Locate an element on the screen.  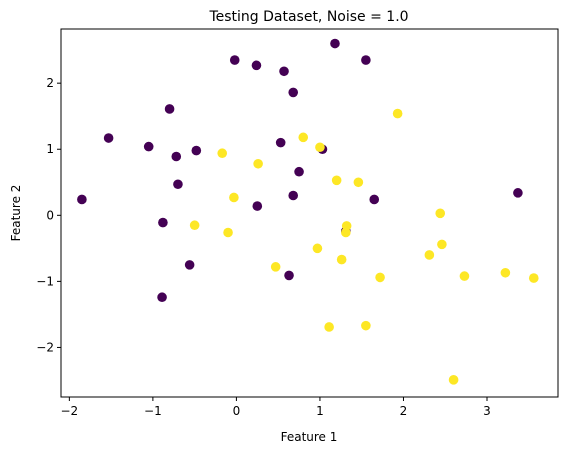
x-tick-label: −1 is located at coordinates (153, 411).